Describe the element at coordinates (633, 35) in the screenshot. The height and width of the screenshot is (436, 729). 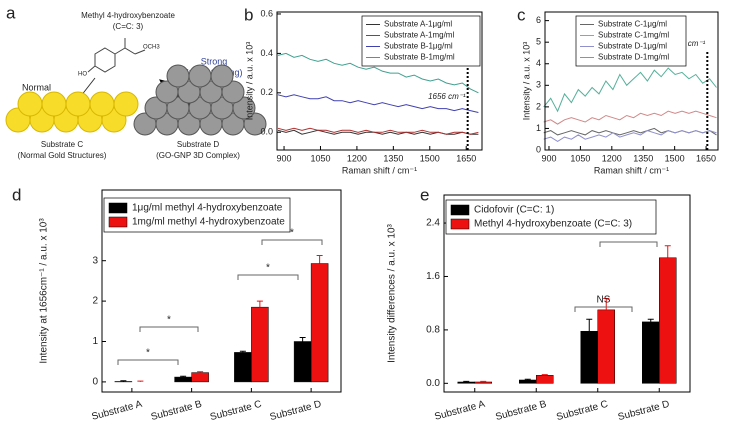
I see `legend-label: Substrate C-1mg/ml` at that location.